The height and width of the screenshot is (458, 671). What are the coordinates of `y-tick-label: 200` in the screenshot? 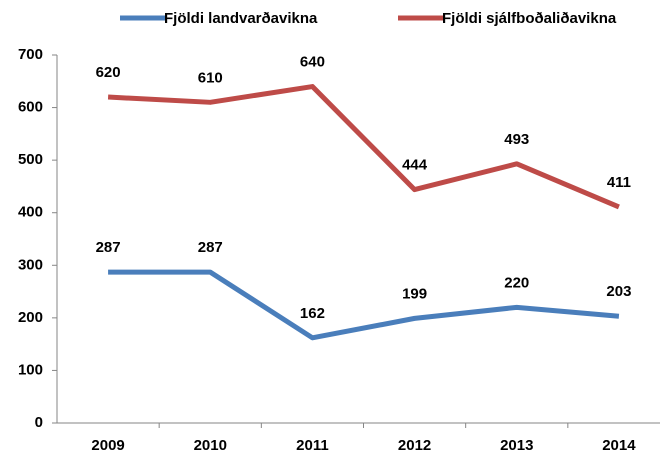 It's located at (30, 317).